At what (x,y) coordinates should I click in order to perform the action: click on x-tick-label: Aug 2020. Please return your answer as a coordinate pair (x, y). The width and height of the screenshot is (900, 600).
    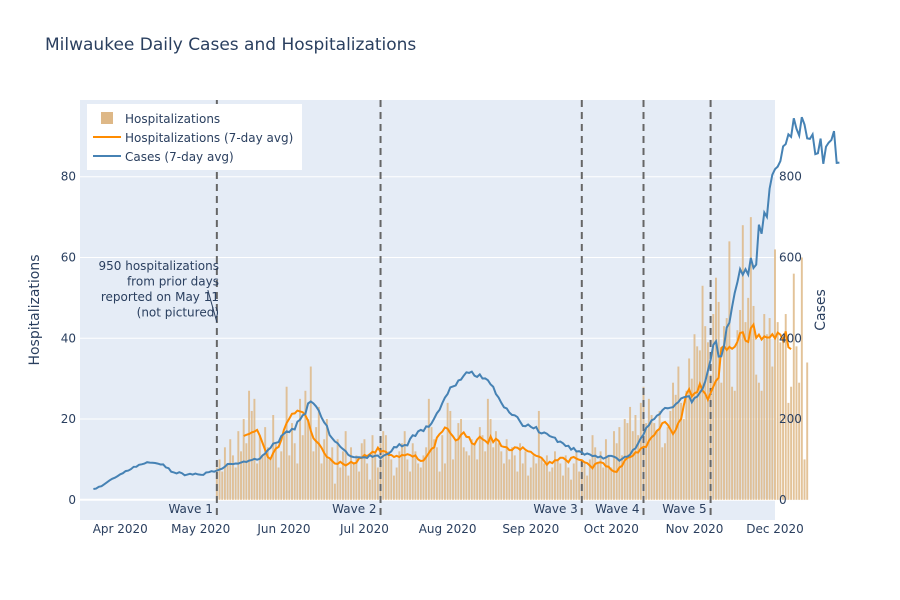
    Looking at the image, I should click on (448, 529).